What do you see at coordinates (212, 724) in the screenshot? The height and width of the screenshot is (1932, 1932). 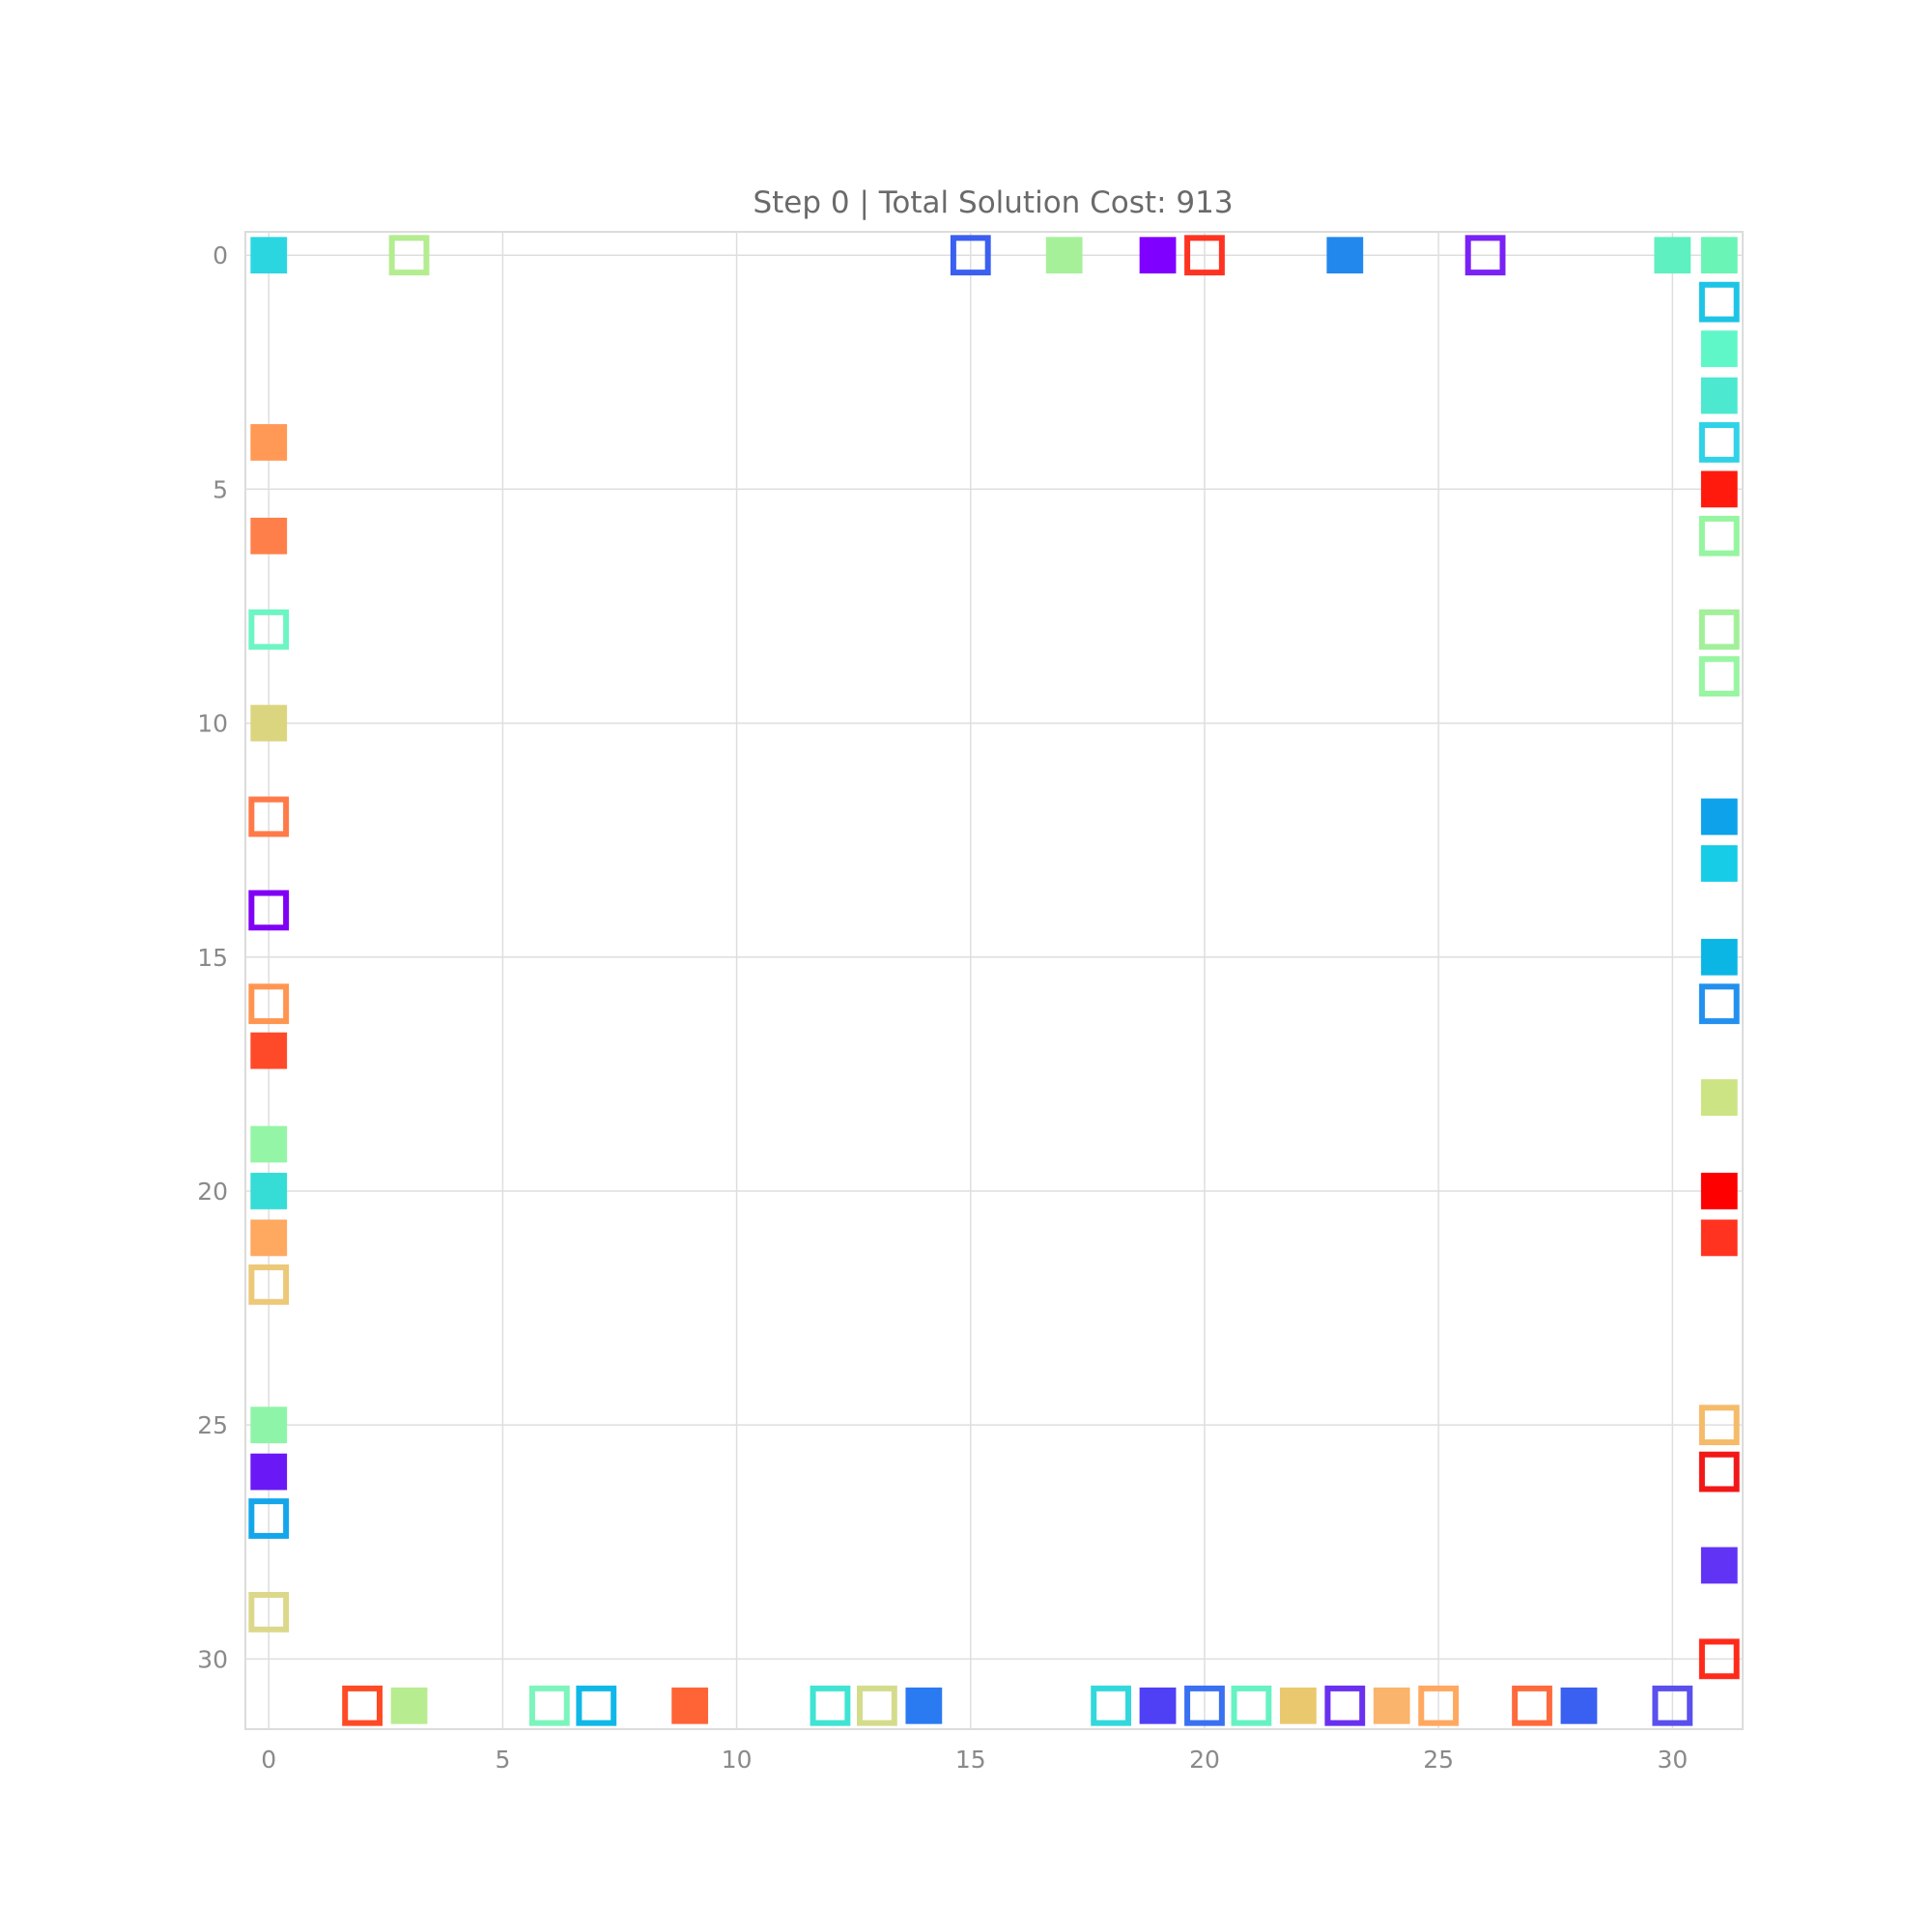 I see `y-tick-label: 10` at bounding box center [212, 724].